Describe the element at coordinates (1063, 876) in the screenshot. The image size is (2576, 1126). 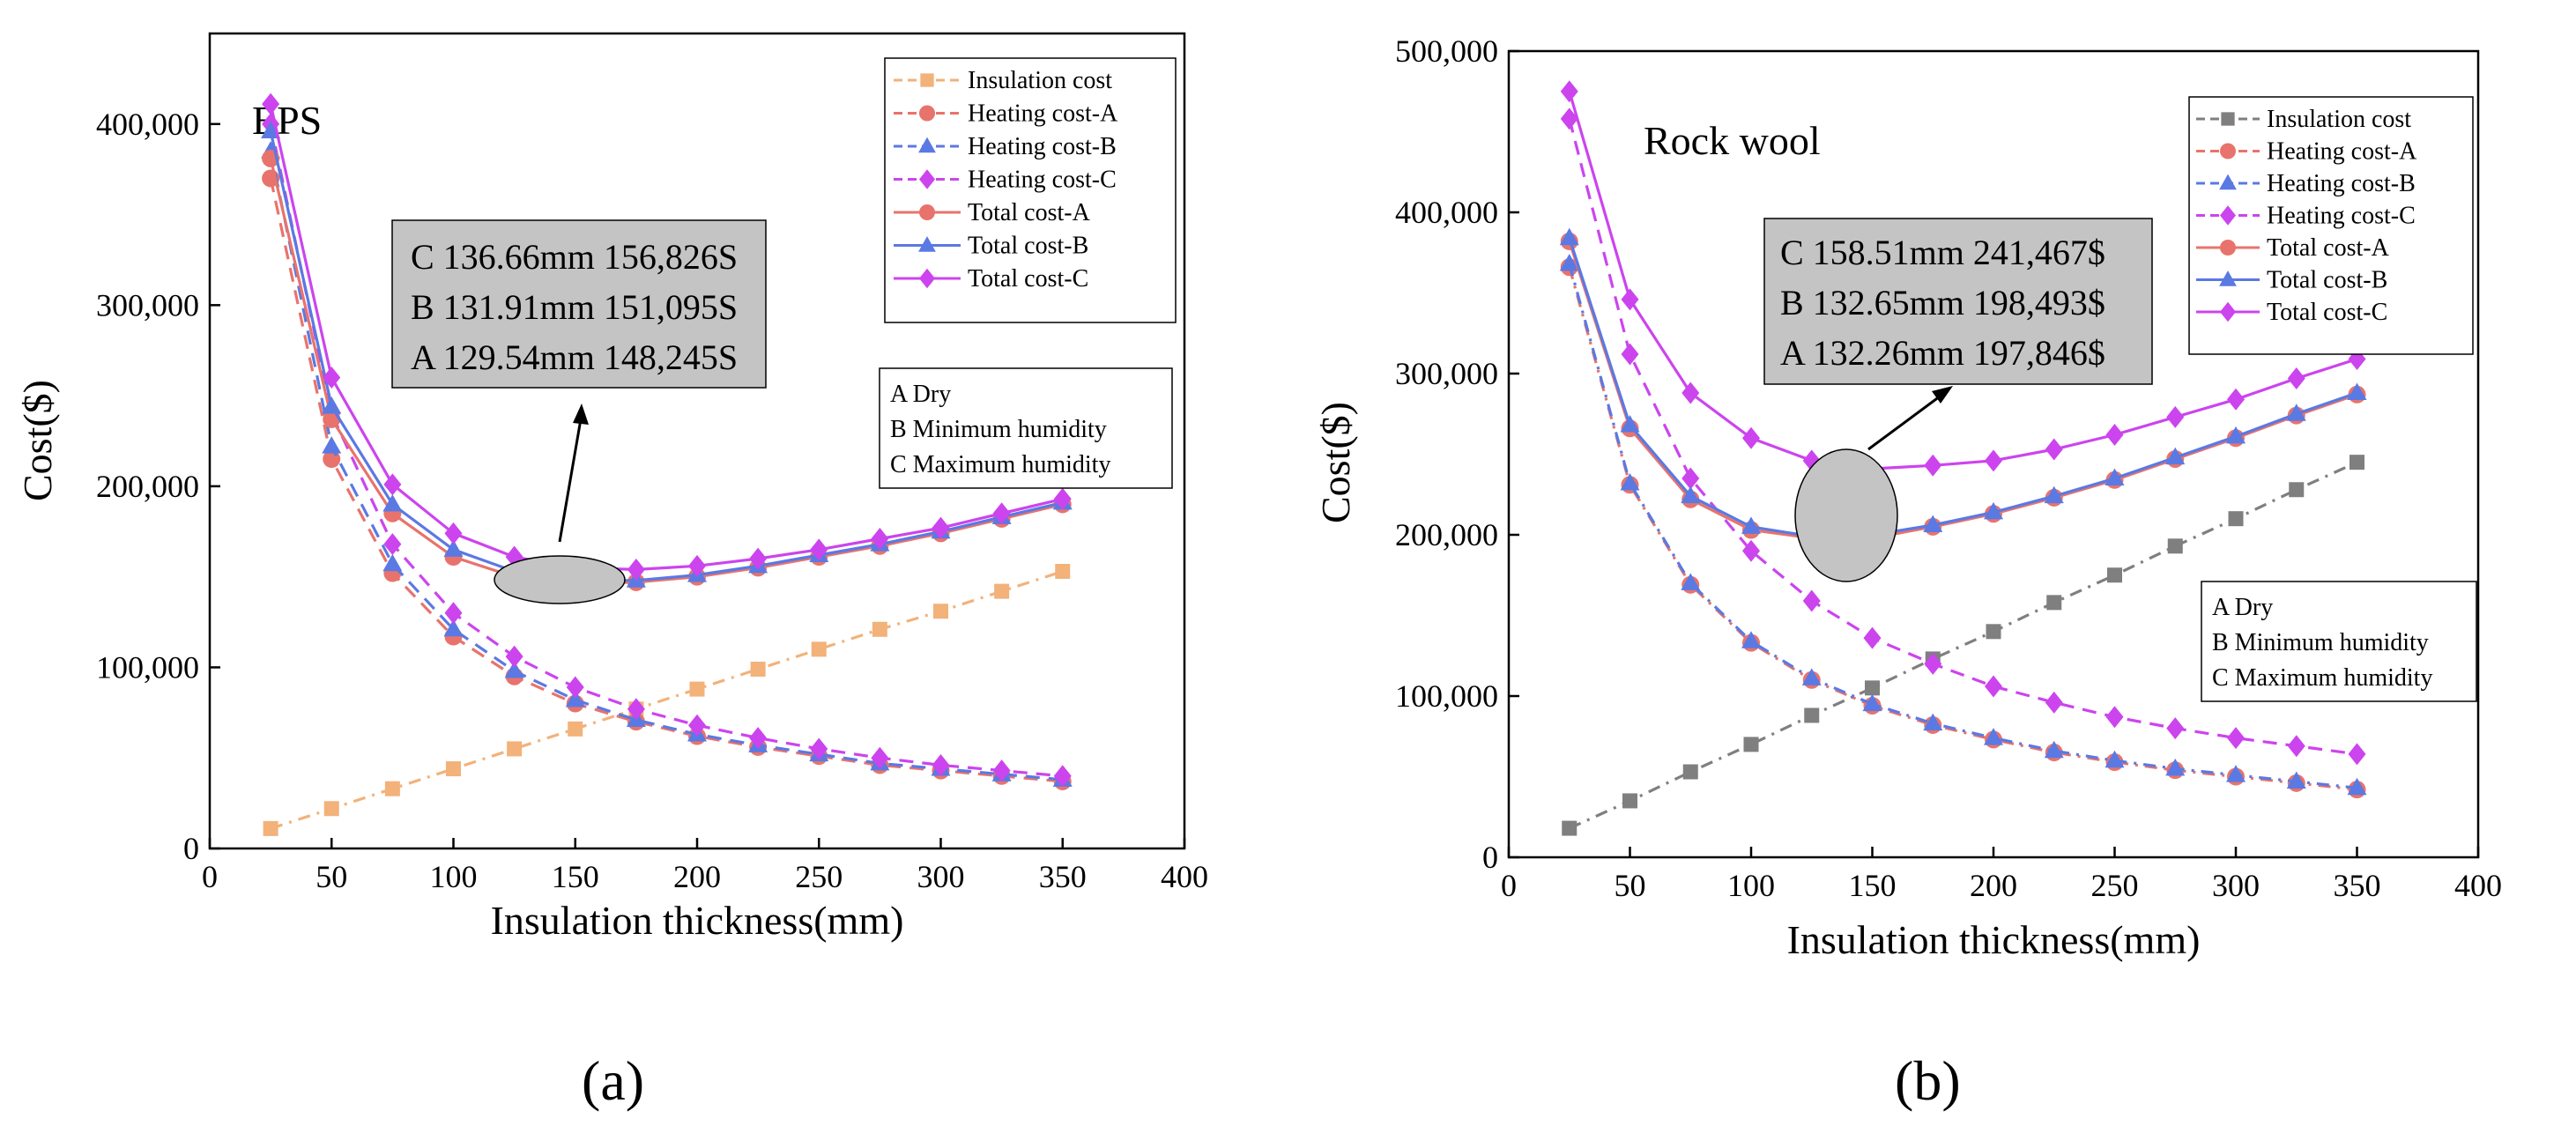
I see `x-tick-label: 350` at that location.